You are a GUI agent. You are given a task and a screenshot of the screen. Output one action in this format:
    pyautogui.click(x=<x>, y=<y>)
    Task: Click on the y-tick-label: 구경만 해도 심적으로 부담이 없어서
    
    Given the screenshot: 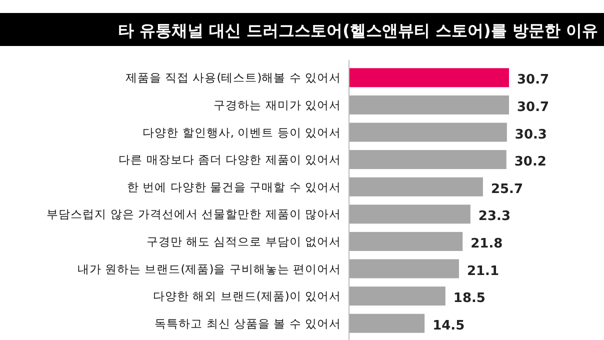 What is the action you would take?
    pyautogui.click(x=243, y=241)
    